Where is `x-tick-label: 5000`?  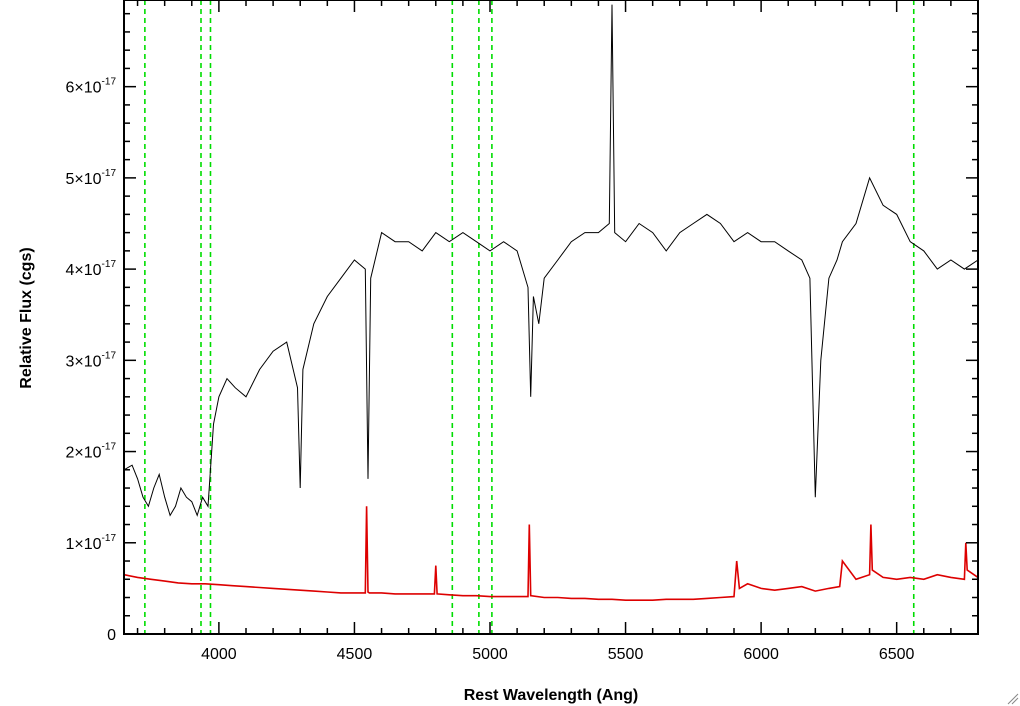
x-tick-label: 5000 is located at coordinates (490, 654).